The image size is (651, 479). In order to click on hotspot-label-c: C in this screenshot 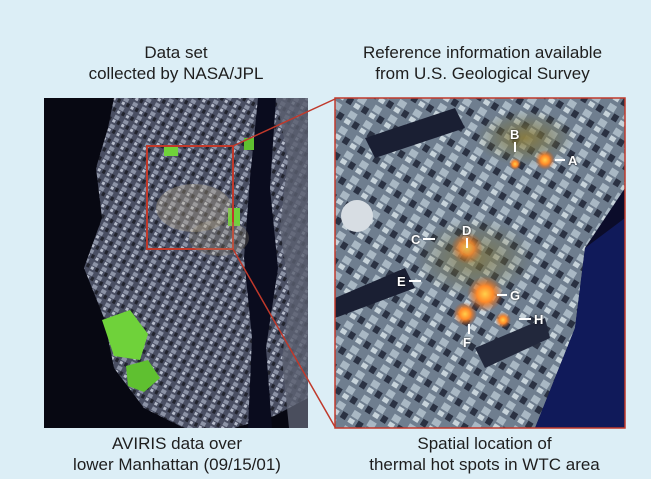, I will do `click(416, 239)`.